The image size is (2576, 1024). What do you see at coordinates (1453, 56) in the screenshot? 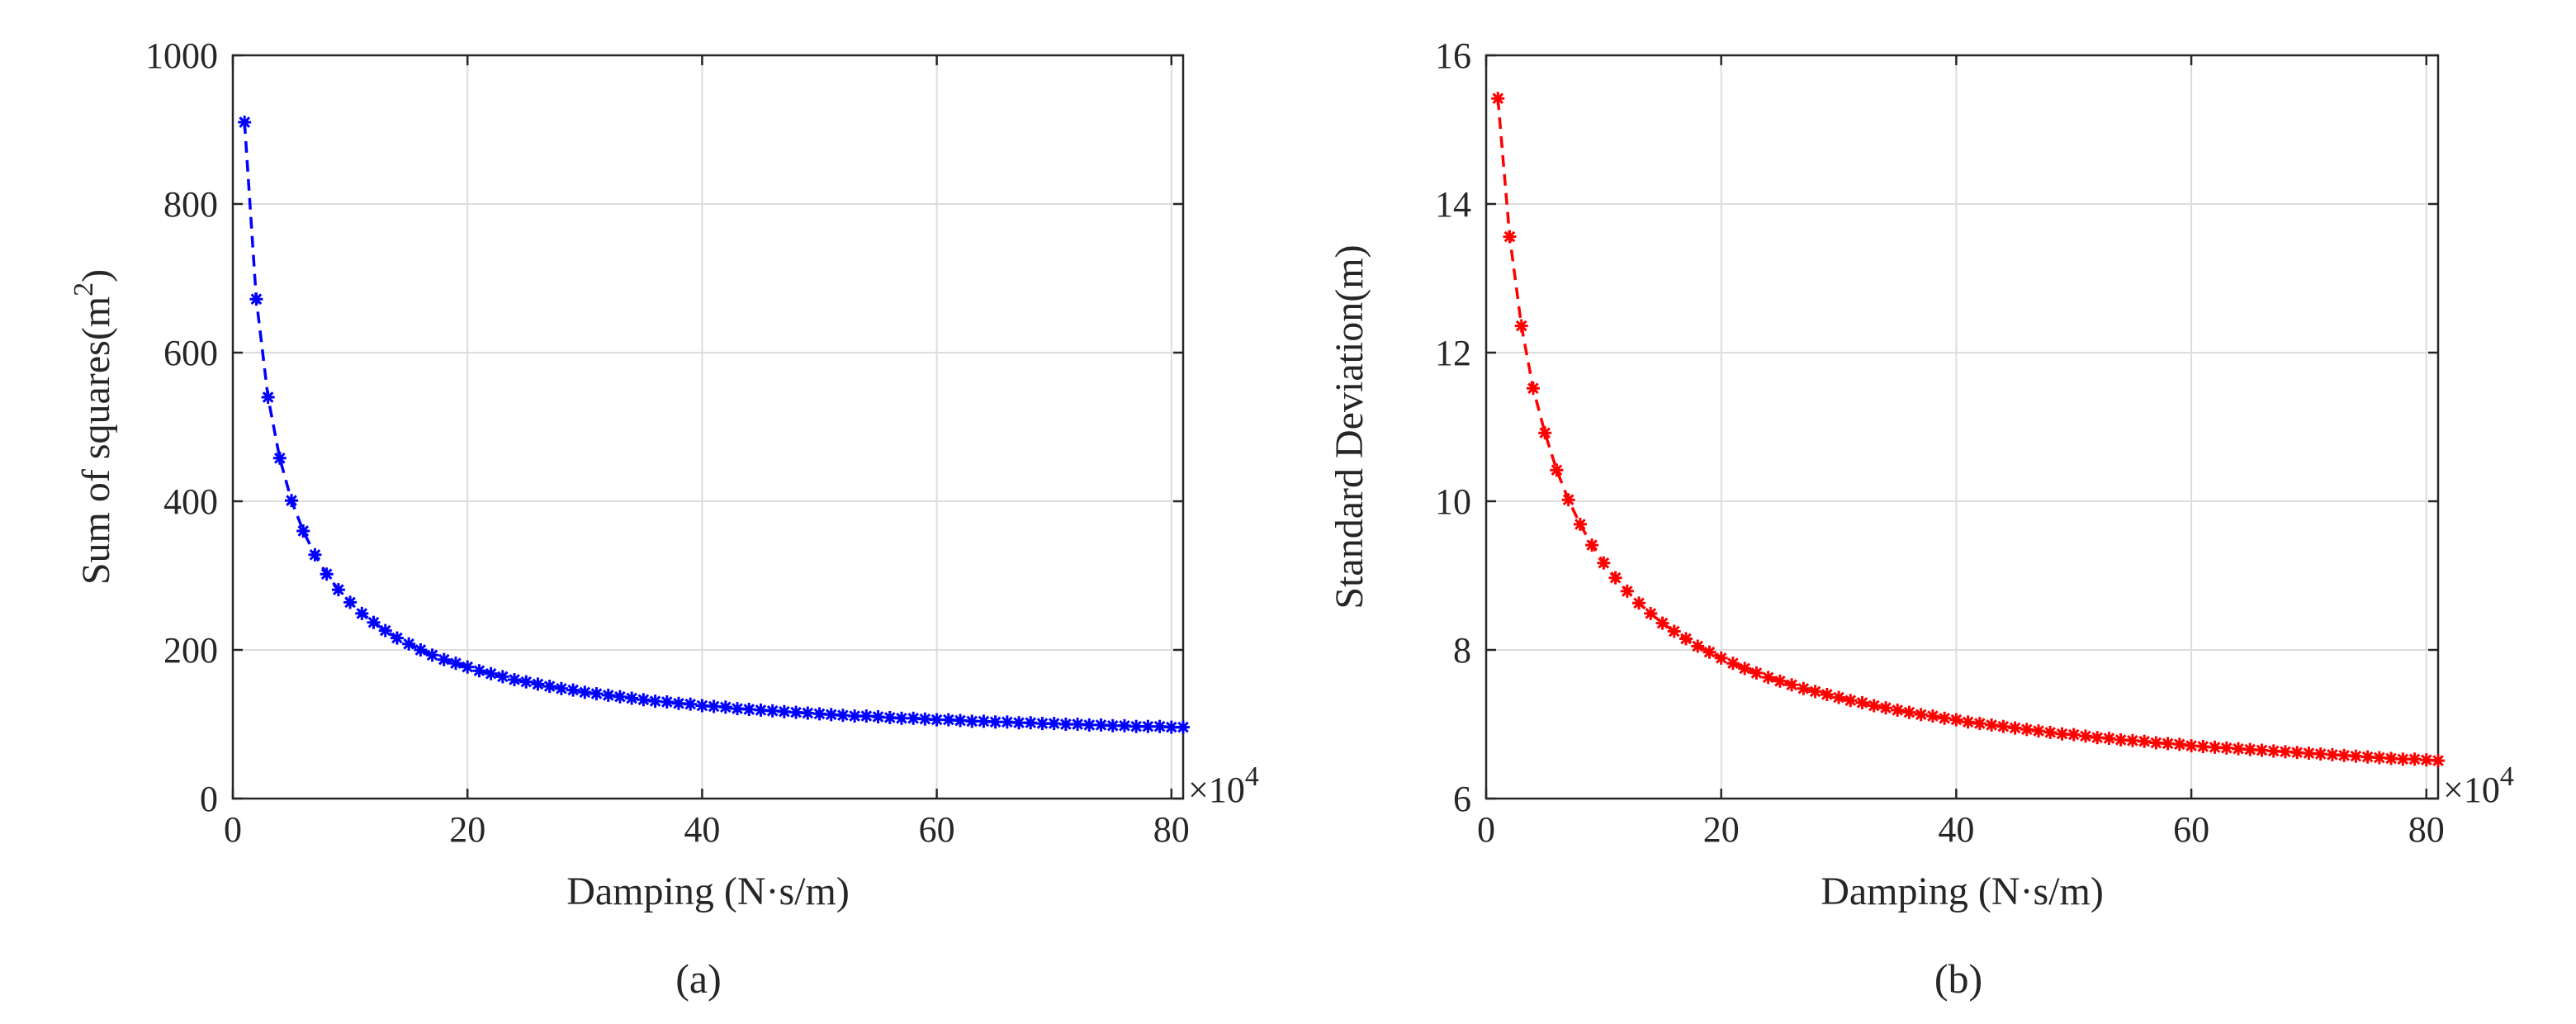
I see `y-tick-label: 16` at bounding box center [1453, 56].